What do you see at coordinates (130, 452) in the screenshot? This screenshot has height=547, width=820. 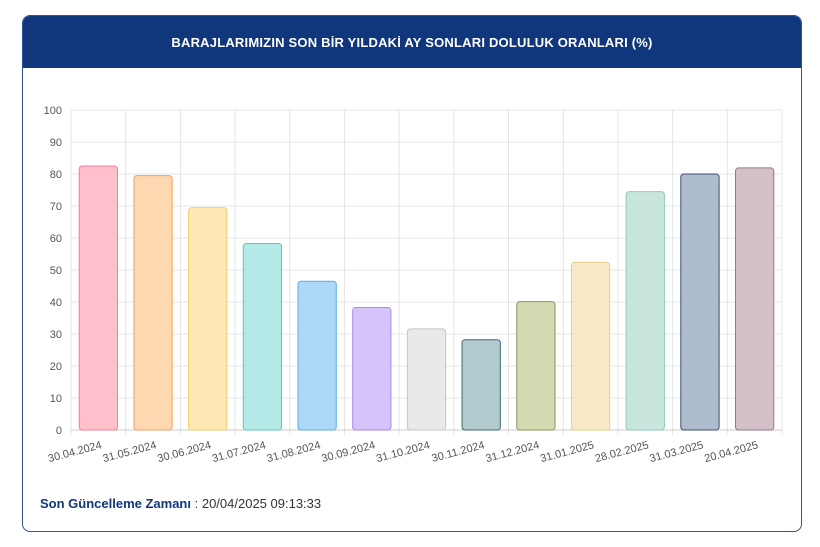 I see `x-tick-label: 31.05.2024` at bounding box center [130, 452].